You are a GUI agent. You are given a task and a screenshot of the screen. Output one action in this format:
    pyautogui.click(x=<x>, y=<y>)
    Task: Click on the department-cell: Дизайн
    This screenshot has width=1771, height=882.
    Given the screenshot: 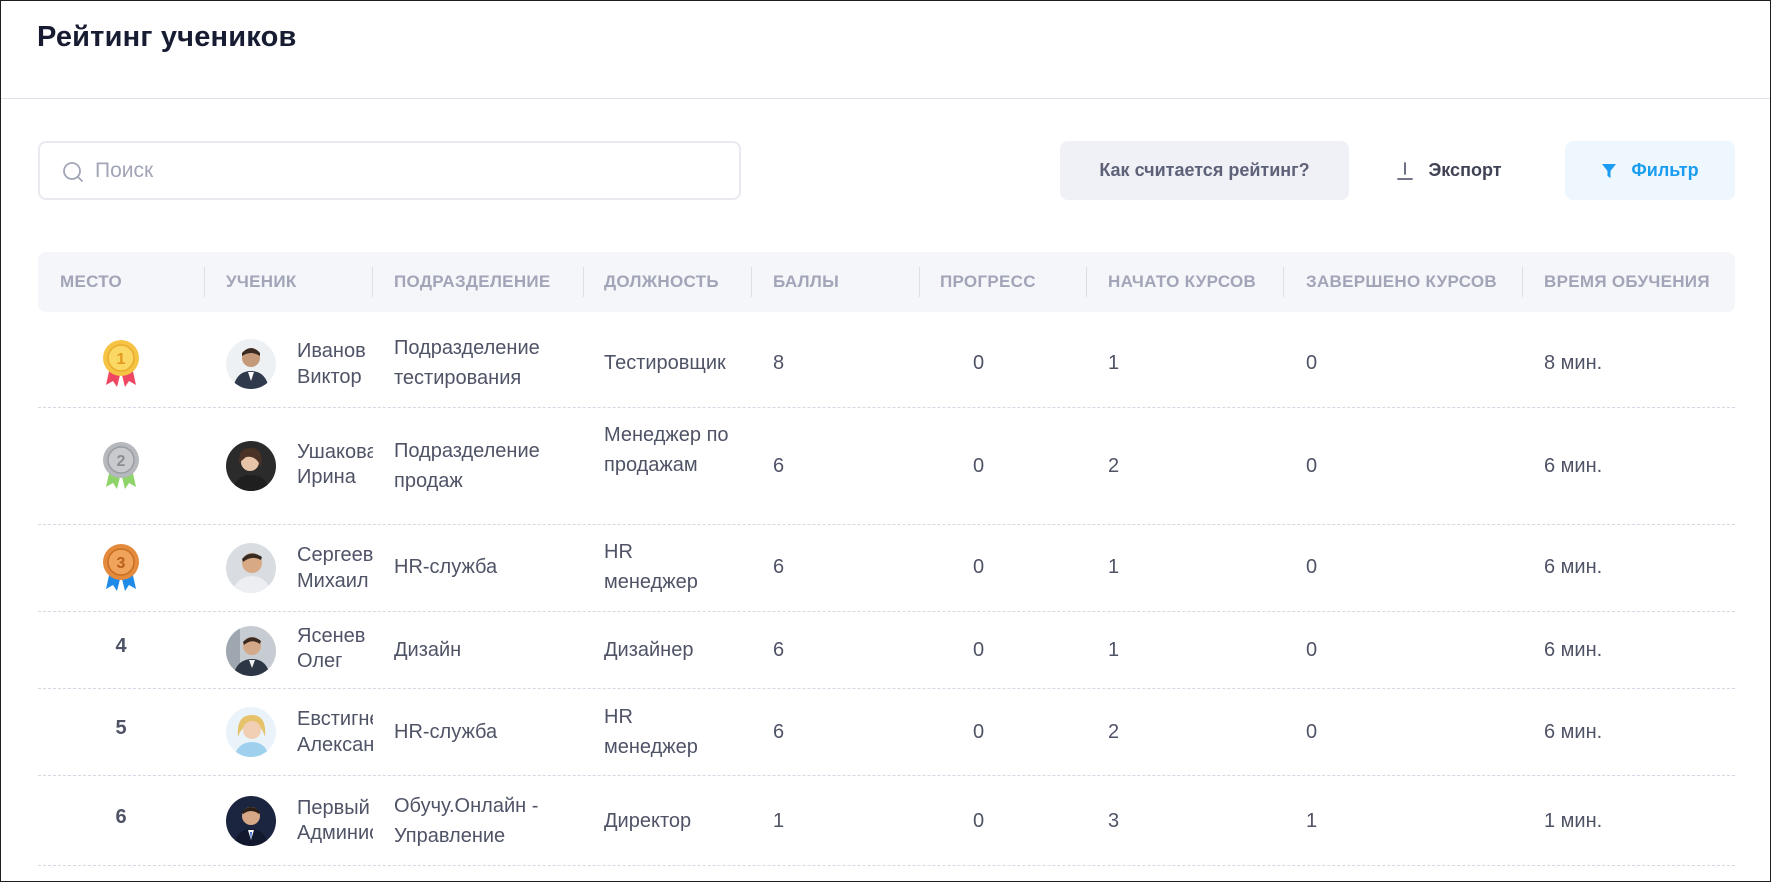 What is the action you would take?
    pyautogui.click(x=428, y=650)
    